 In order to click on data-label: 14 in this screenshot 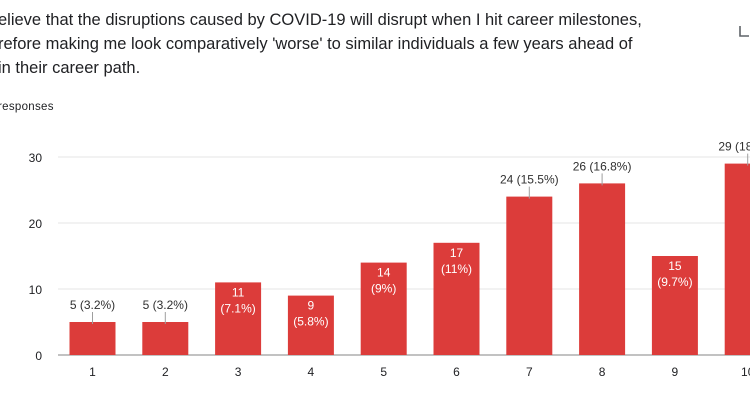, I will do `click(384, 273)`.